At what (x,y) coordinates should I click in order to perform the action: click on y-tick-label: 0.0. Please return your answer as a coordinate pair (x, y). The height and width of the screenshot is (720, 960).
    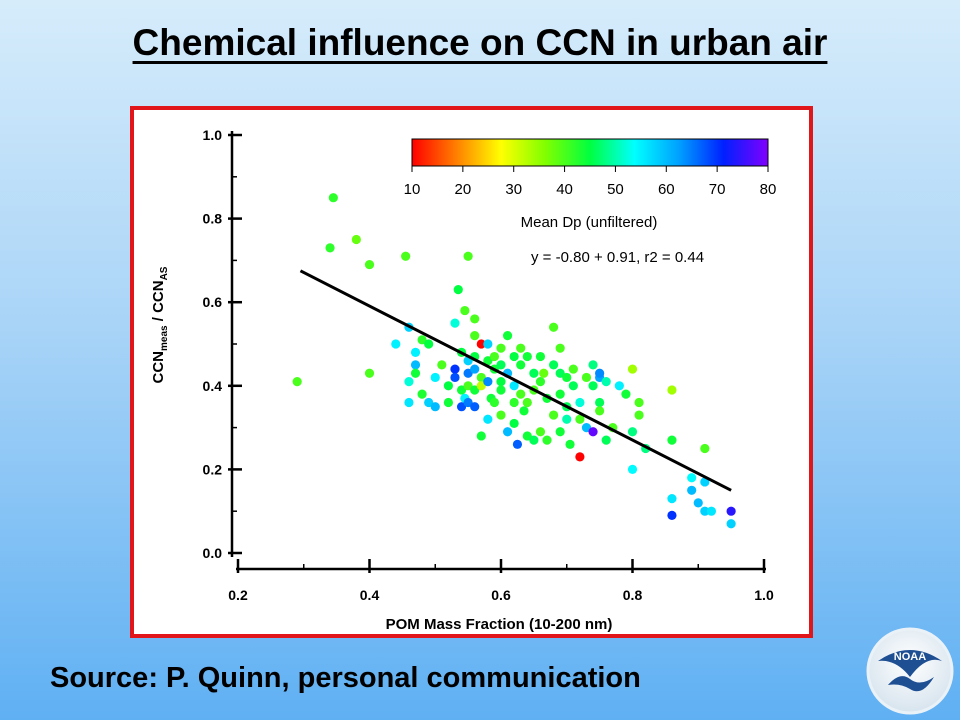
    Looking at the image, I should click on (213, 553).